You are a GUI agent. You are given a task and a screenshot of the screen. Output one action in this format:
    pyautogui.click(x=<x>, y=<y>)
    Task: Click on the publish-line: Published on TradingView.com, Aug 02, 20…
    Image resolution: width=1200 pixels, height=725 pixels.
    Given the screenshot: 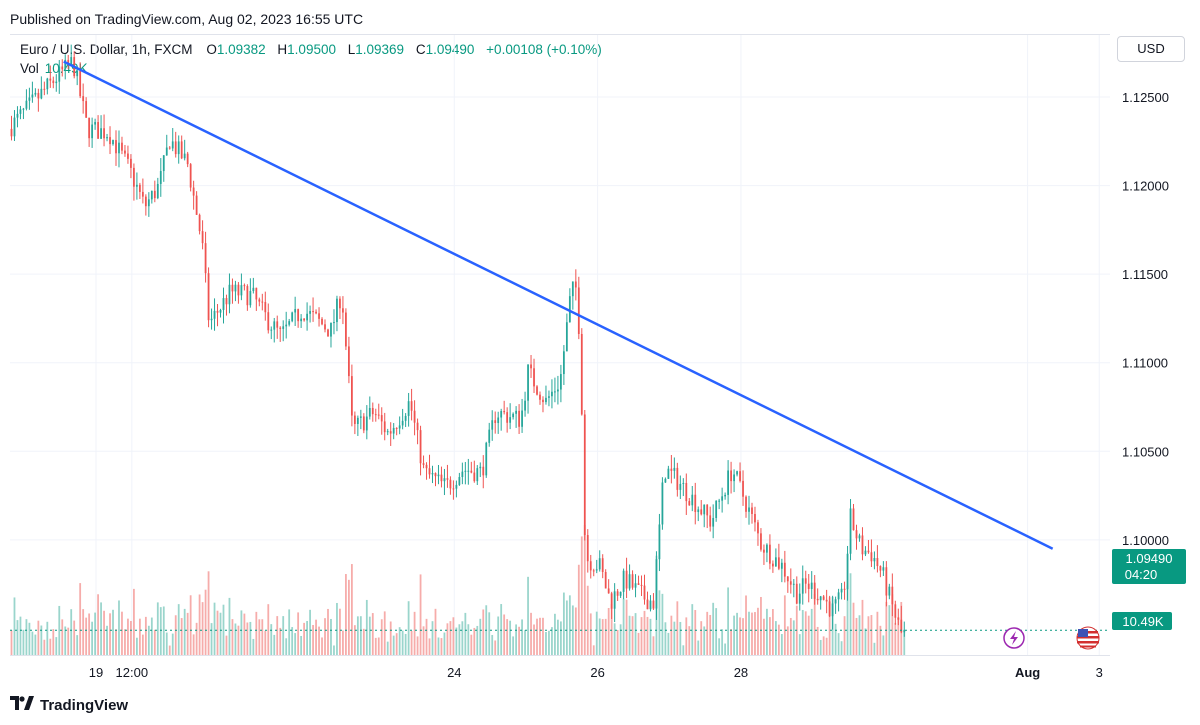 What is the action you would take?
    pyautogui.click(x=187, y=19)
    